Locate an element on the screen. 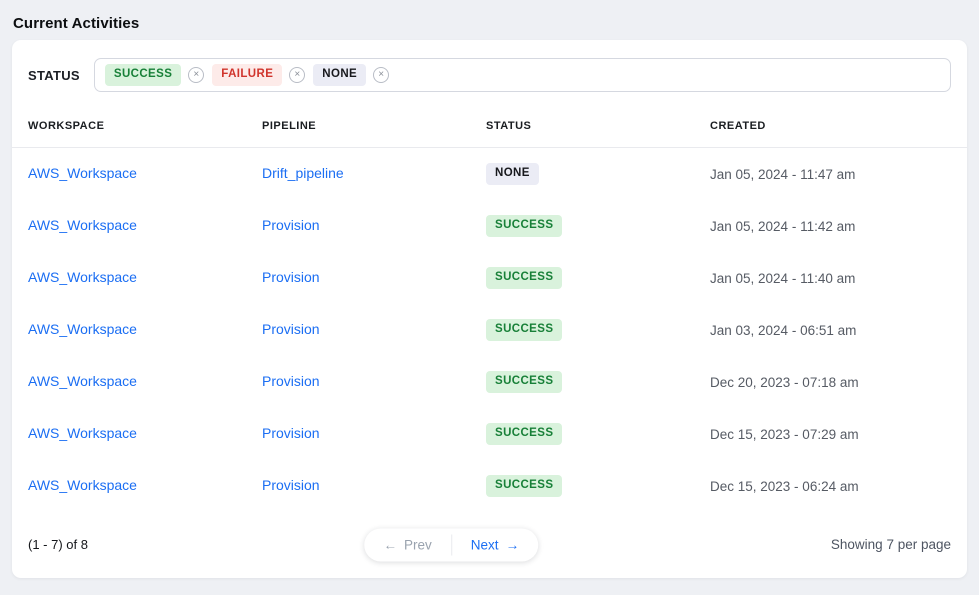  column-header-pipeline: PIPELINE is located at coordinates (289, 125).